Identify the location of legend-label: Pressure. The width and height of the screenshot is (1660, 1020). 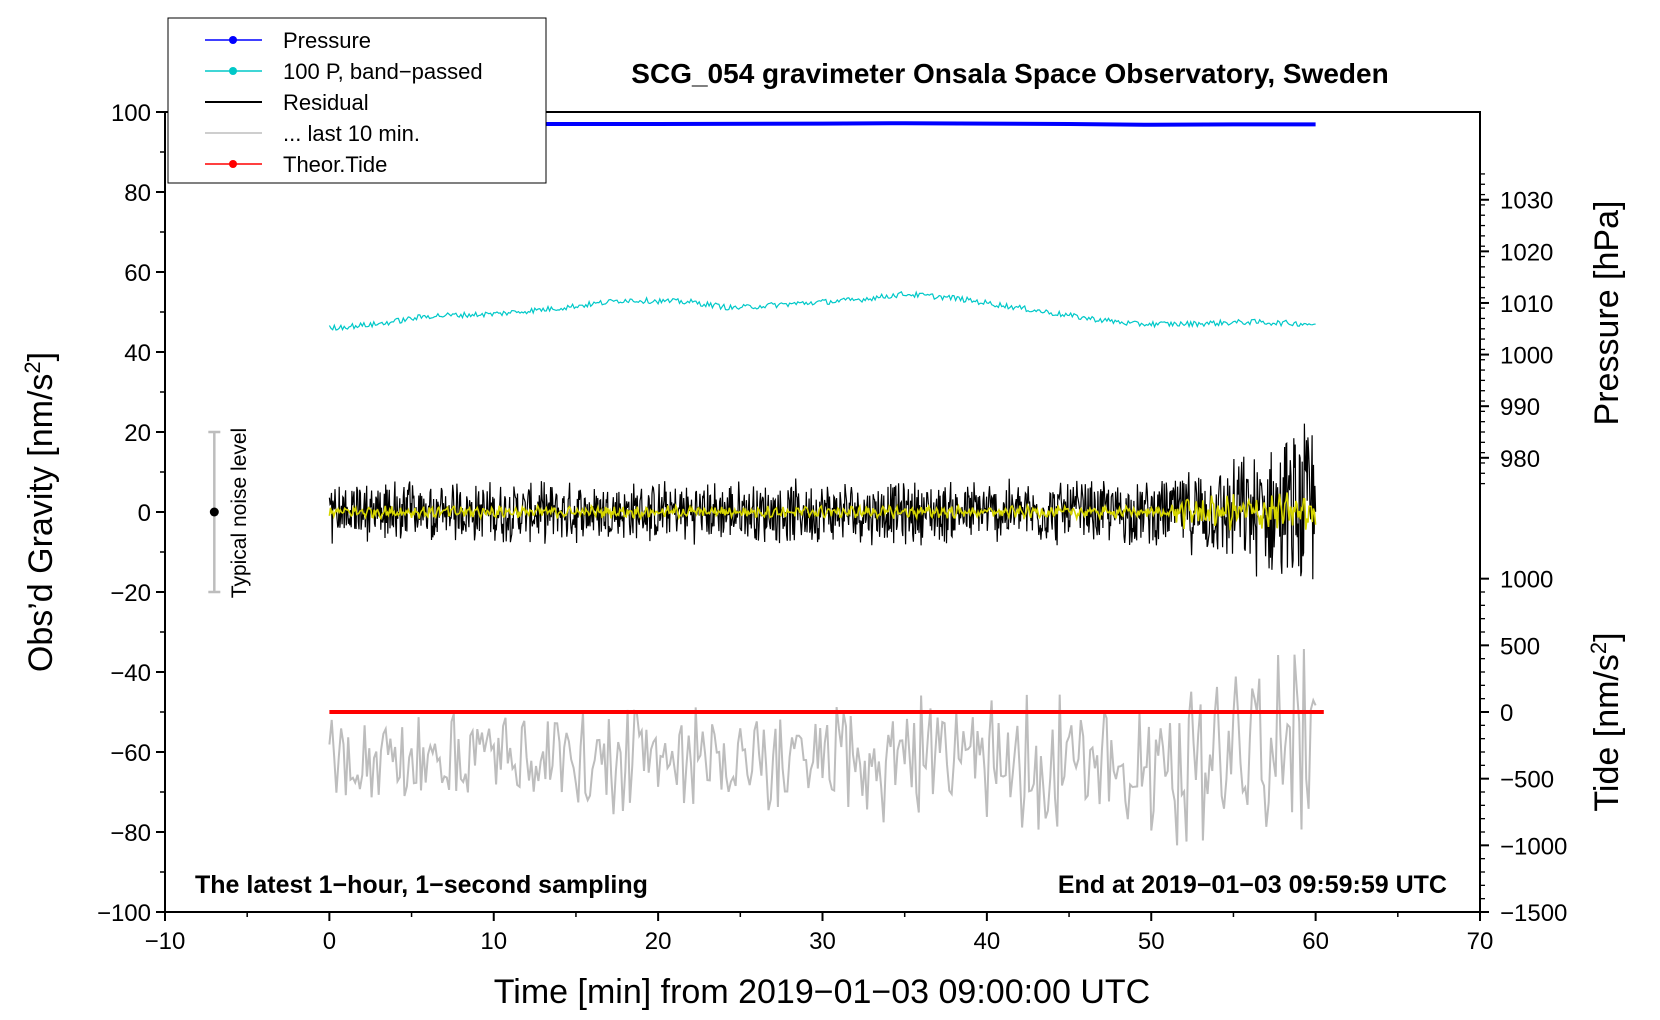
(327, 40).